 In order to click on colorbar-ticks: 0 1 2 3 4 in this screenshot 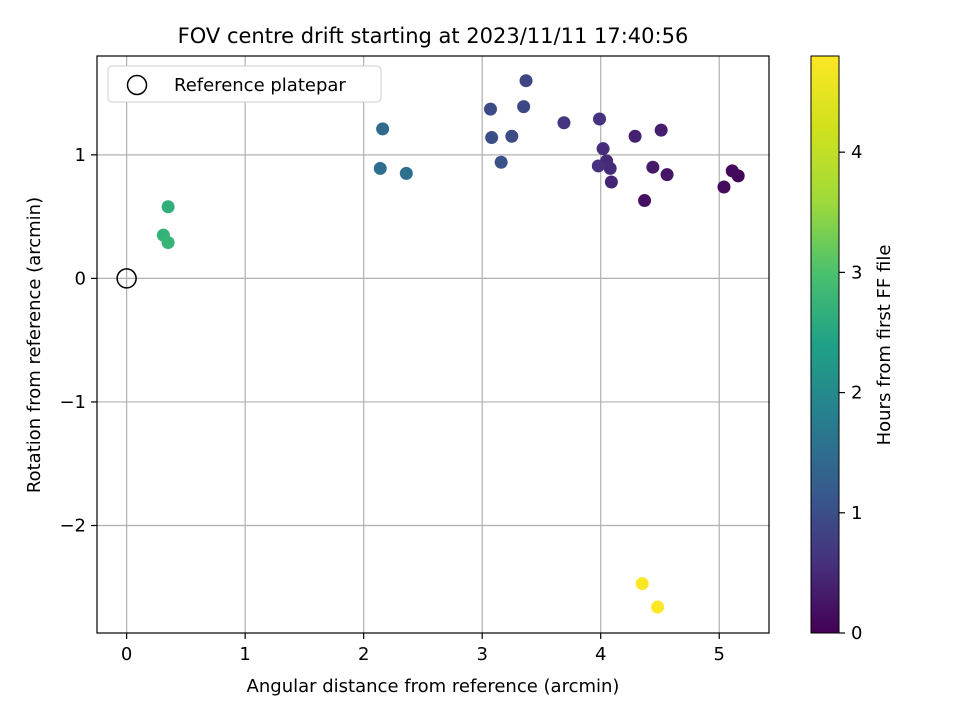, I will do `click(850, 393)`.